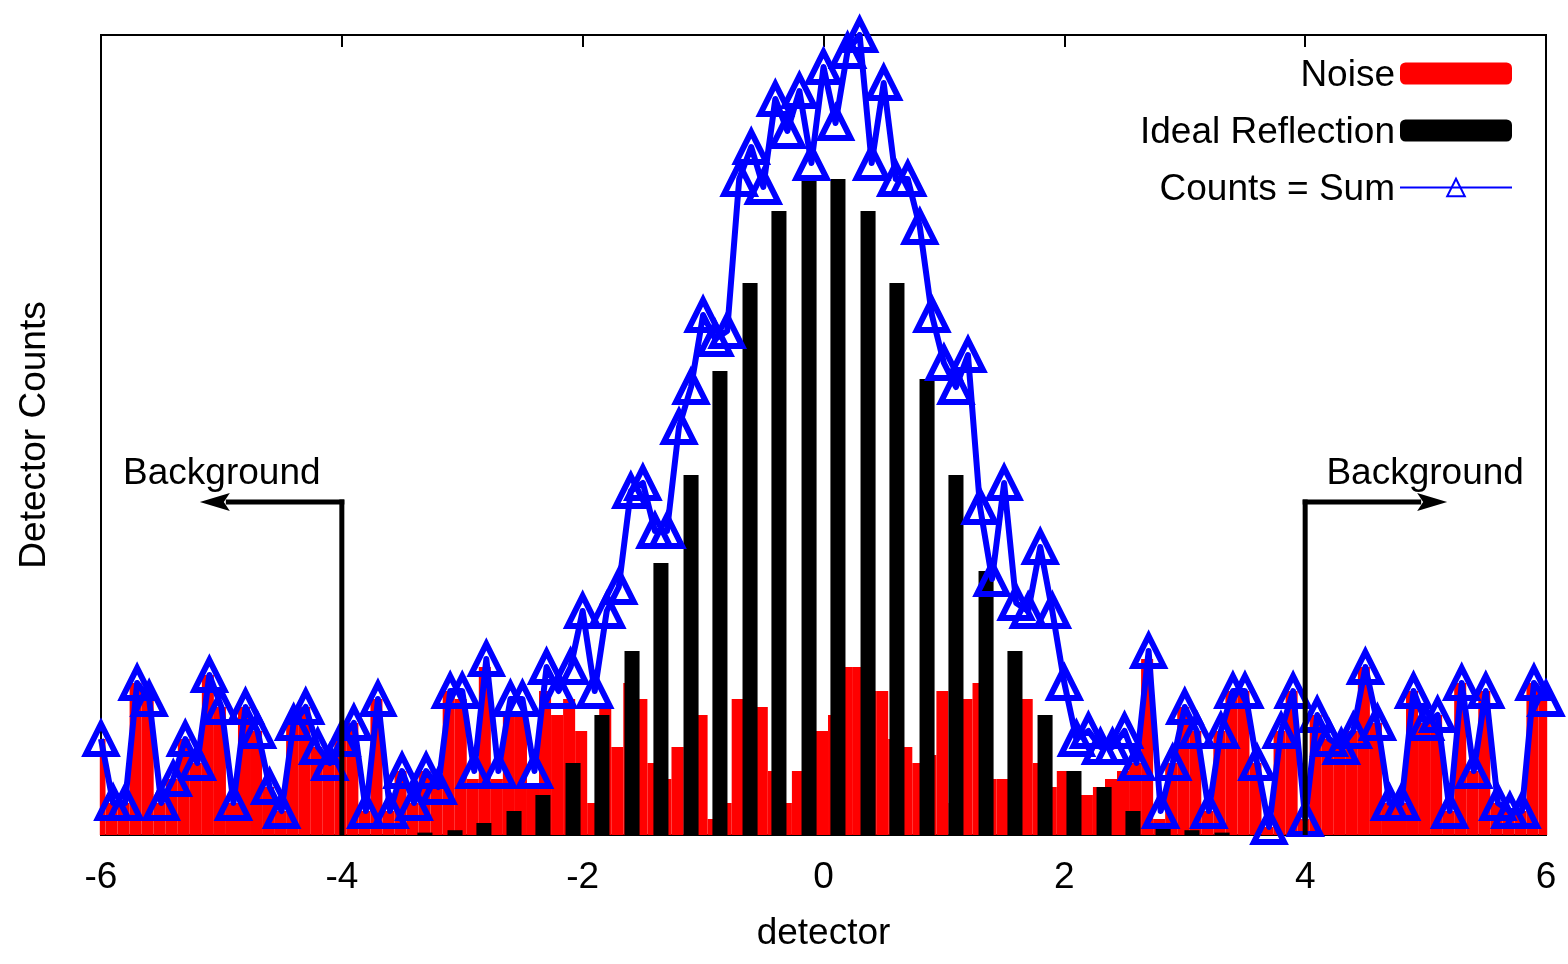 This screenshot has height=964, width=1568. What do you see at coordinates (583, 875) in the screenshot?
I see `x-tick-label: -2` at bounding box center [583, 875].